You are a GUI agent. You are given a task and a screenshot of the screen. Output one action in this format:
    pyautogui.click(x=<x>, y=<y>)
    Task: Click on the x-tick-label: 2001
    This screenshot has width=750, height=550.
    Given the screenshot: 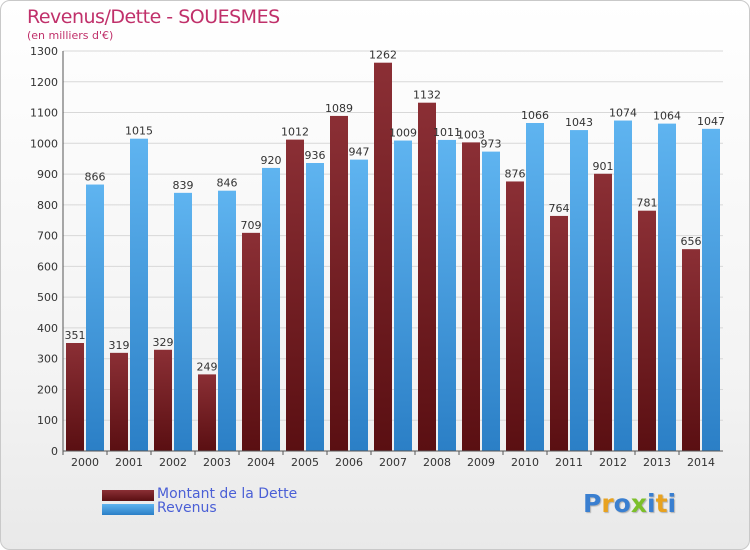 What is the action you would take?
    pyautogui.click(x=129, y=462)
    